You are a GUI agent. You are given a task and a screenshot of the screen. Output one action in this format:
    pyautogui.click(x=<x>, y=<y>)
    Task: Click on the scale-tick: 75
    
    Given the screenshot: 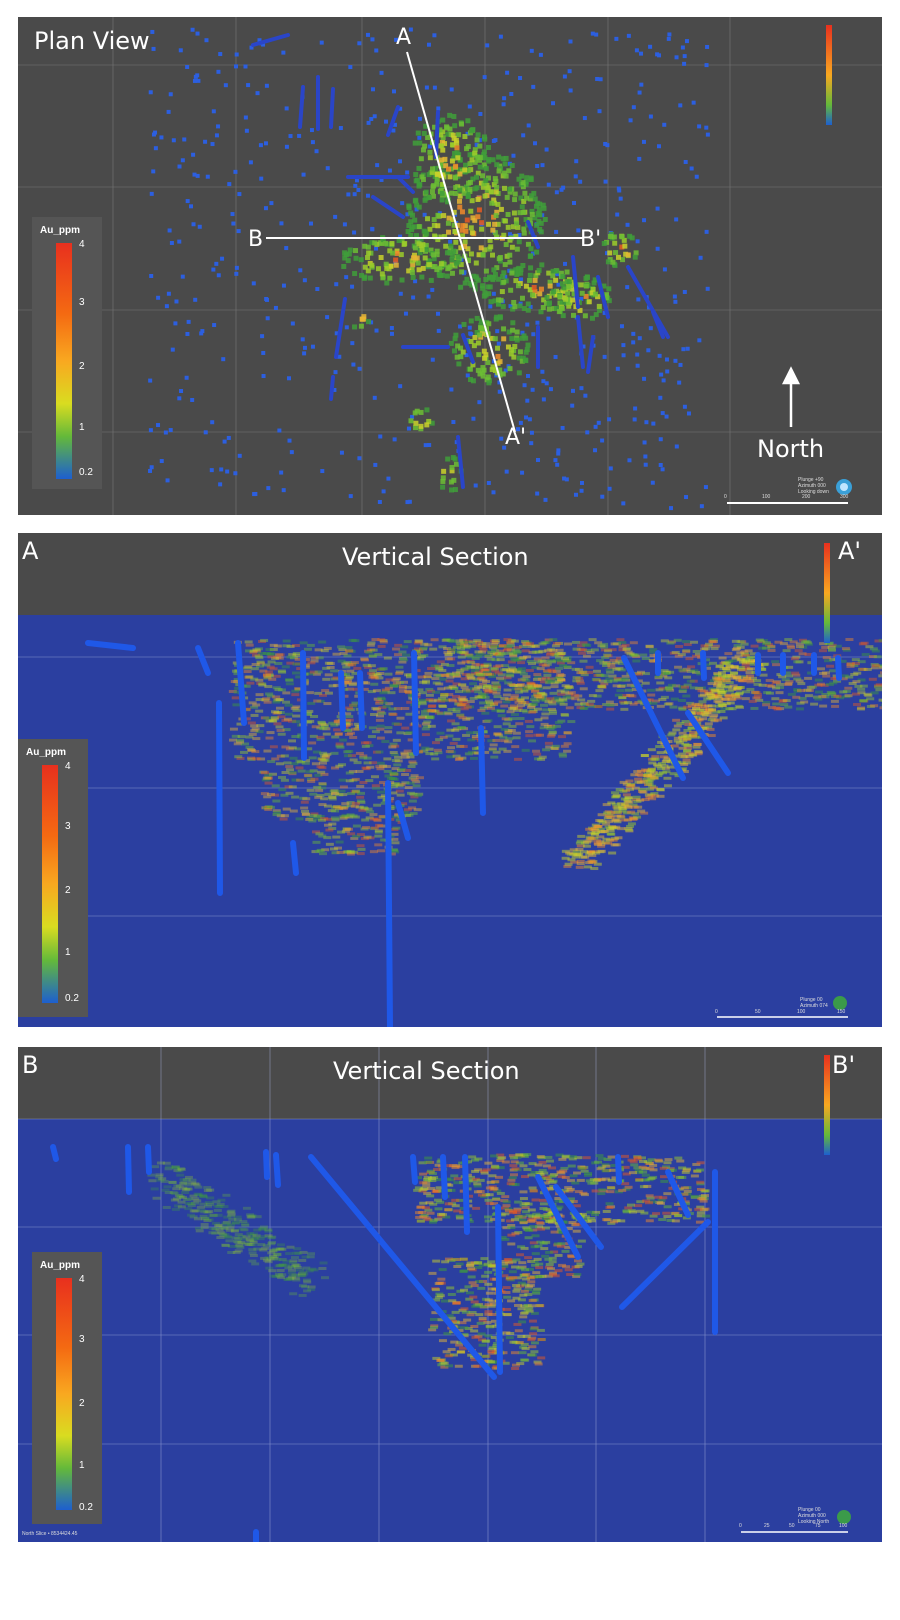 What is the action you would take?
    pyautogui.click(x=818, y=1526)
    